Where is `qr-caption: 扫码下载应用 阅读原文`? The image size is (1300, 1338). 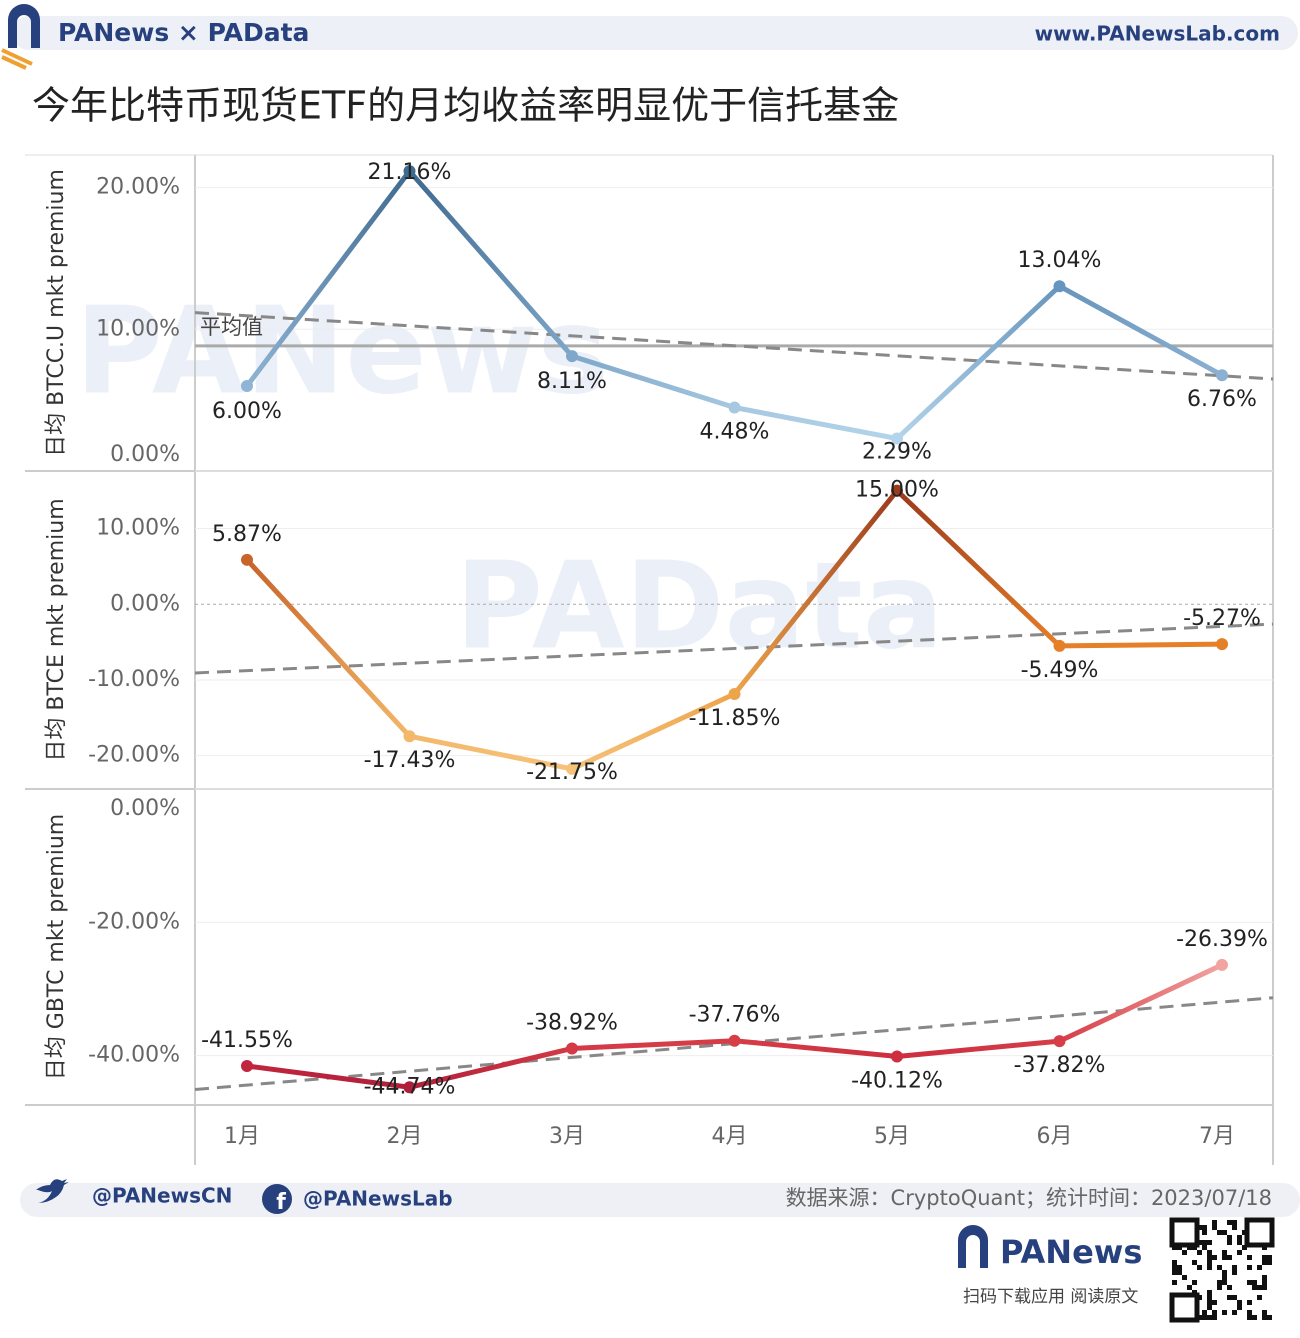
qr-caption: 扫码下载应用 阅读原文 is located at coordinates (1050, 1297).